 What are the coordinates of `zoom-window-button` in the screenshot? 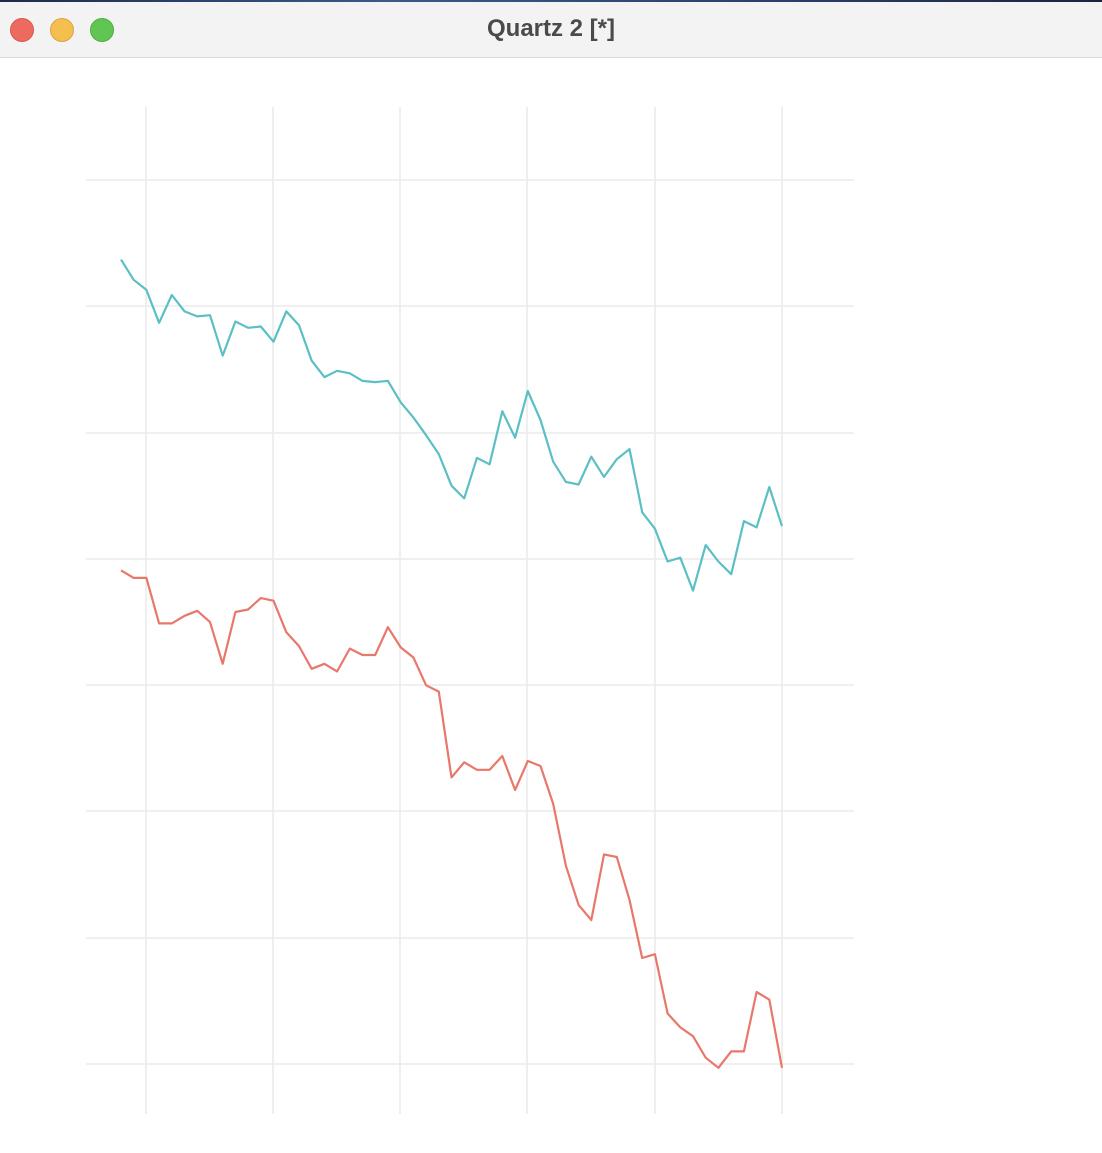 It's located at (102, 30).